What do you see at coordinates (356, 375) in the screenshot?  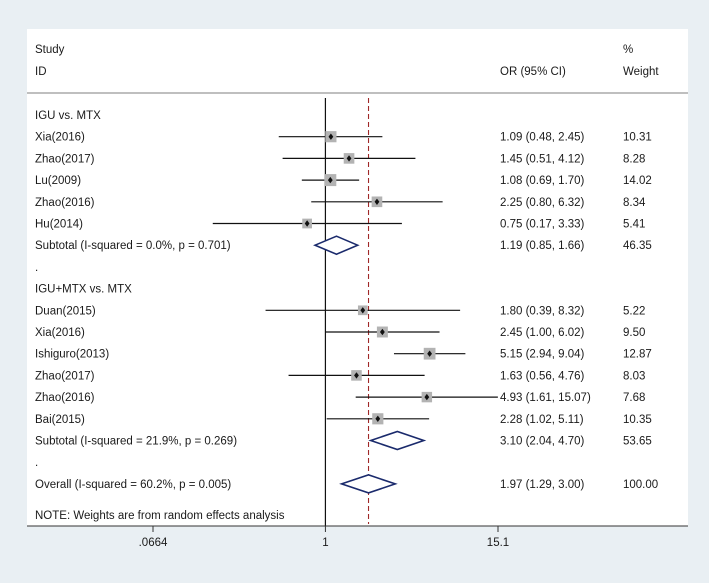 I see `row-12-point` at bounding box center [356, 375].